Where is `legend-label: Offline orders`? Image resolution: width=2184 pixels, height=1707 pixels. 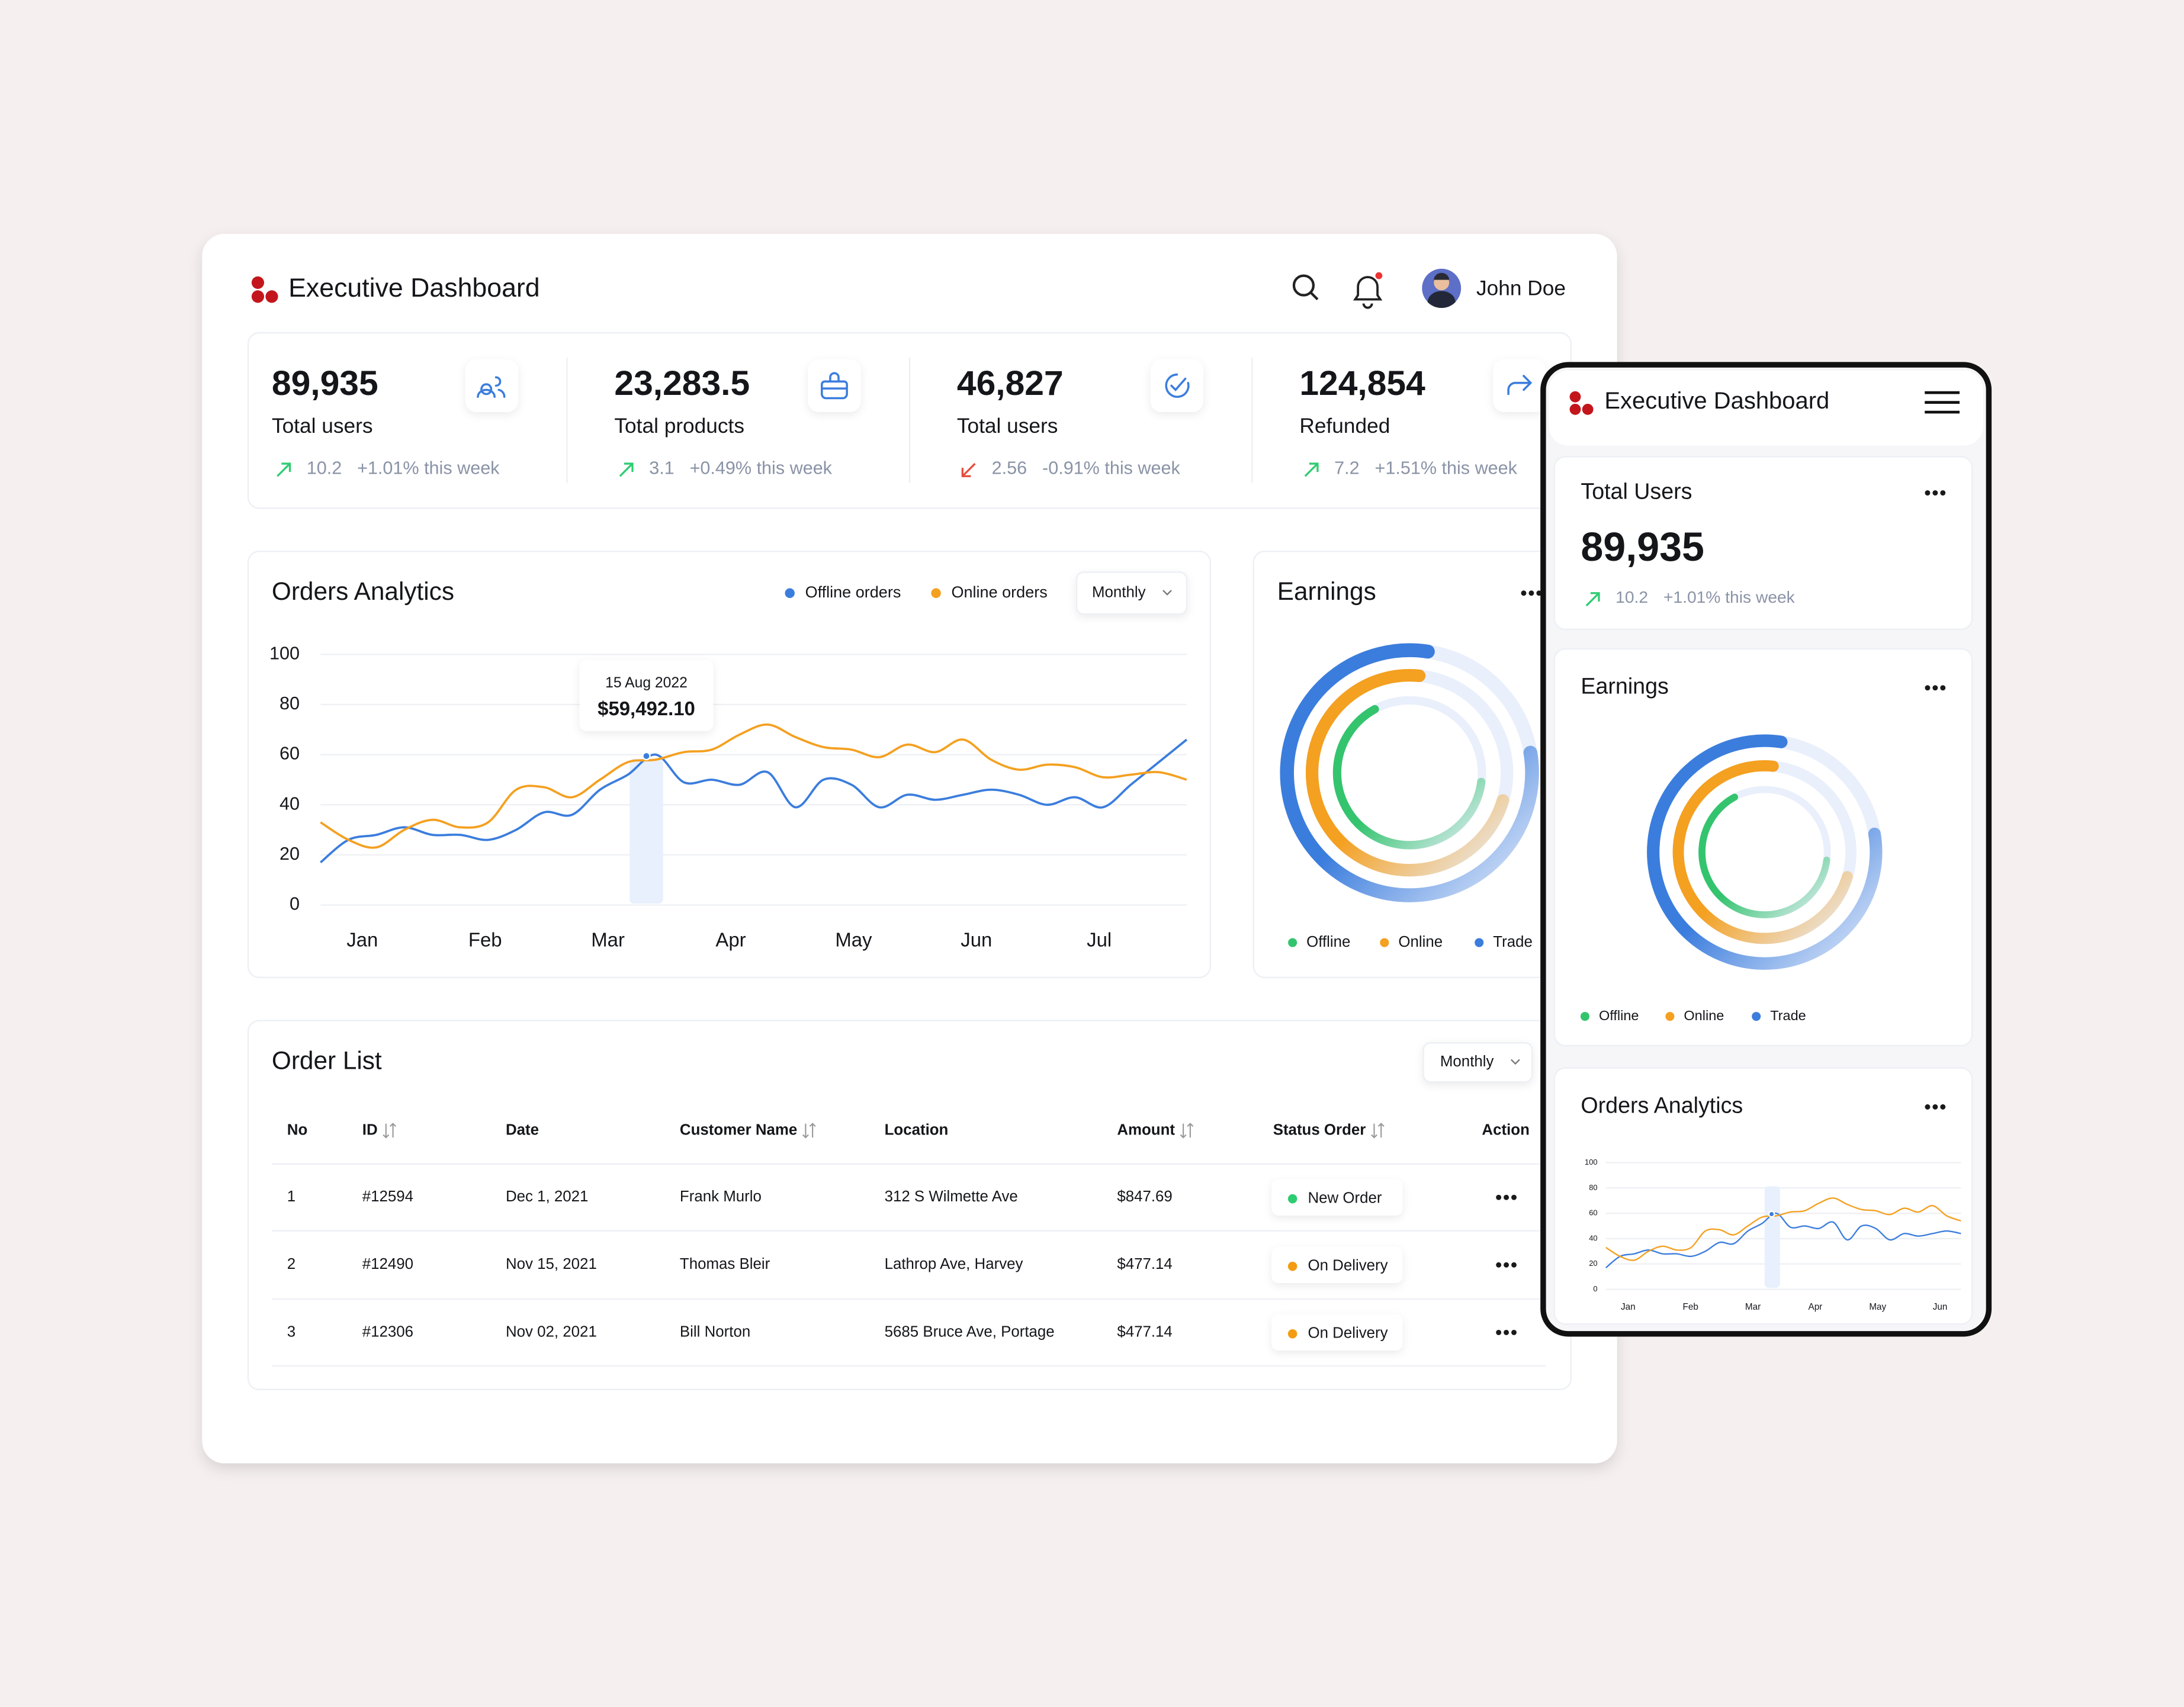 legend-label: Offline orders is located at coordinates (853, 592).